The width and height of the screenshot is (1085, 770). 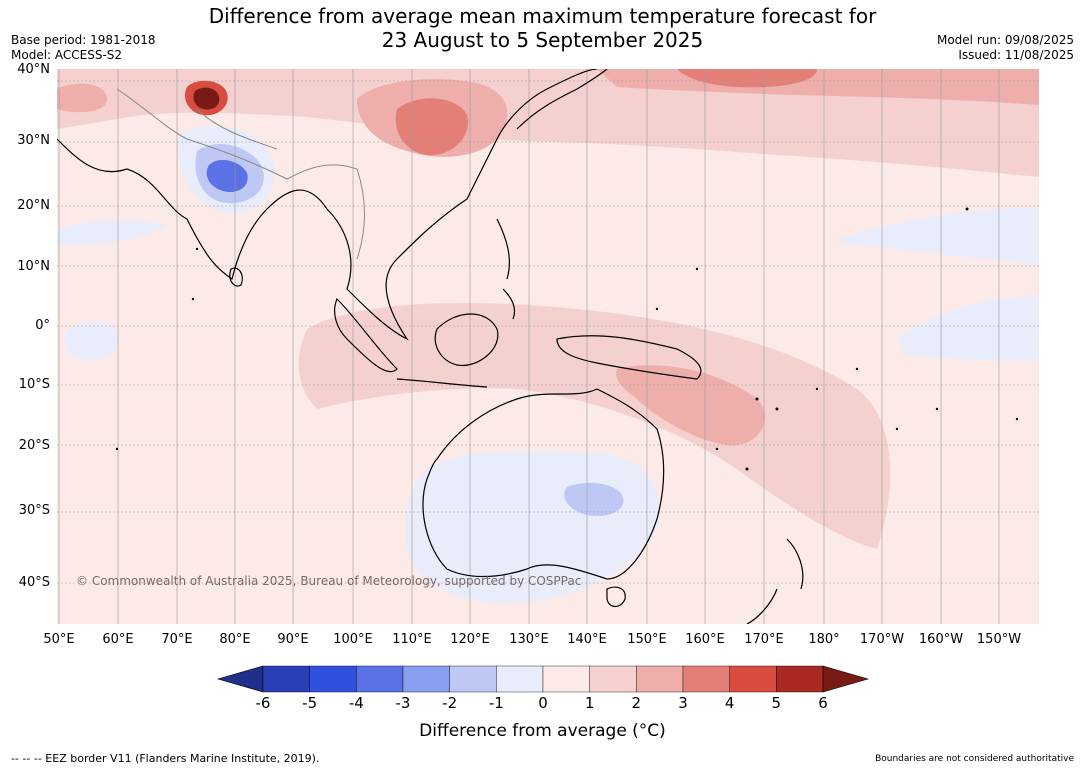 What do you see at coordinates (629, 357) in the screenshot?
I see `coastline-new-guinea` at bounding box center [629, 357].